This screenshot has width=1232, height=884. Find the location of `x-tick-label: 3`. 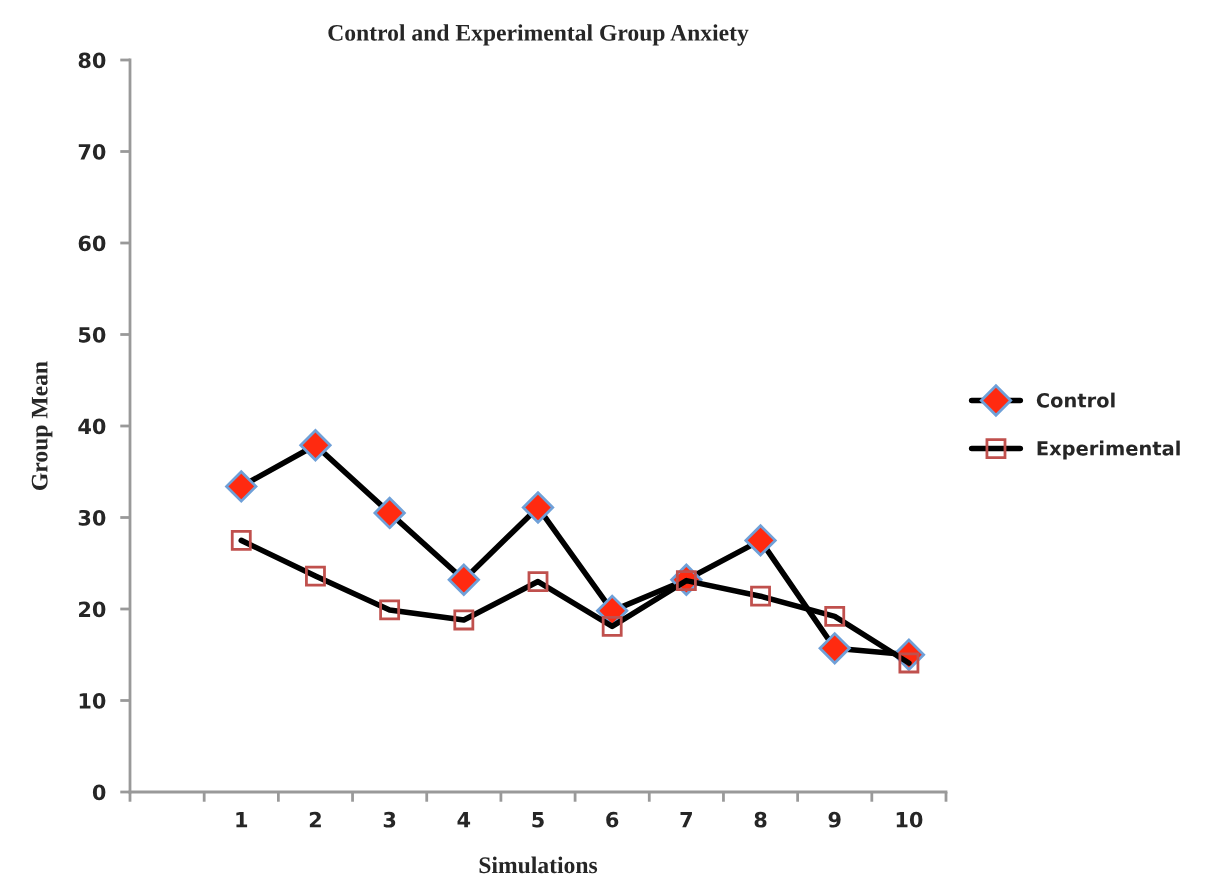

x-tick-label: 3 is located at coordinates (389, 819).